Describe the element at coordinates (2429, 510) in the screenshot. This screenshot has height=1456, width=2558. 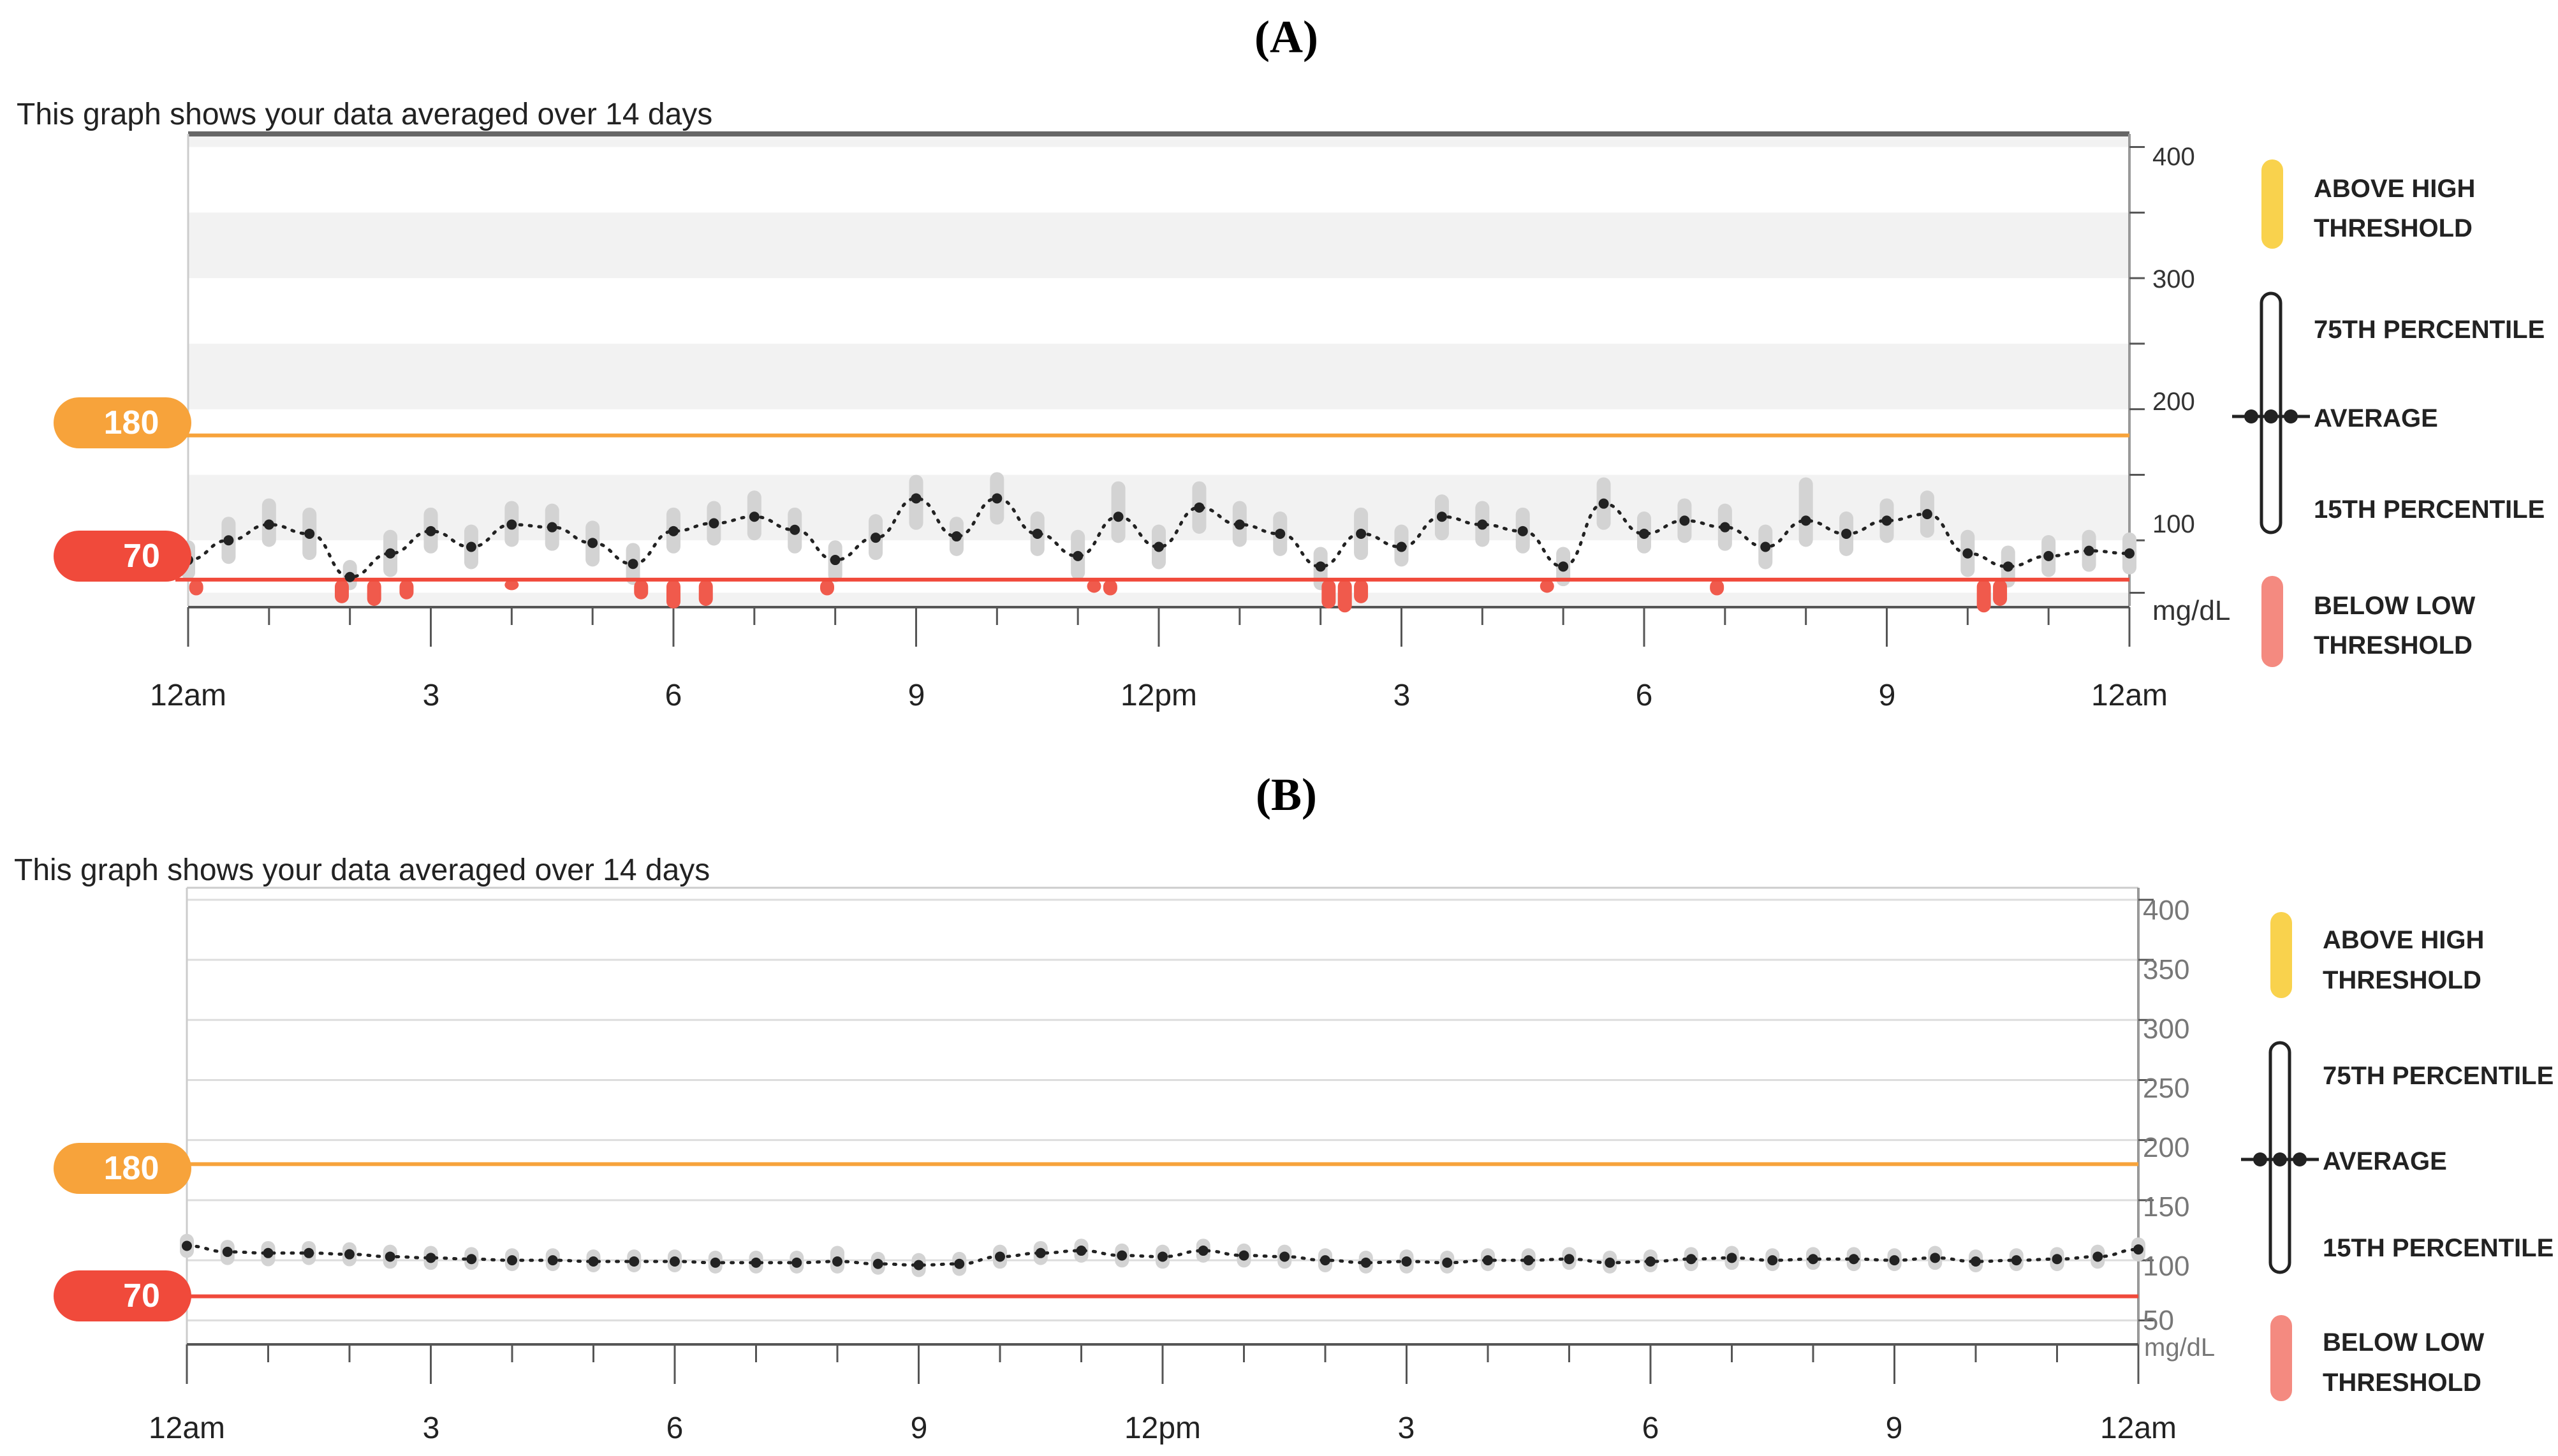
I see `legend-p15: 15TH PERCENTILE` at that location.